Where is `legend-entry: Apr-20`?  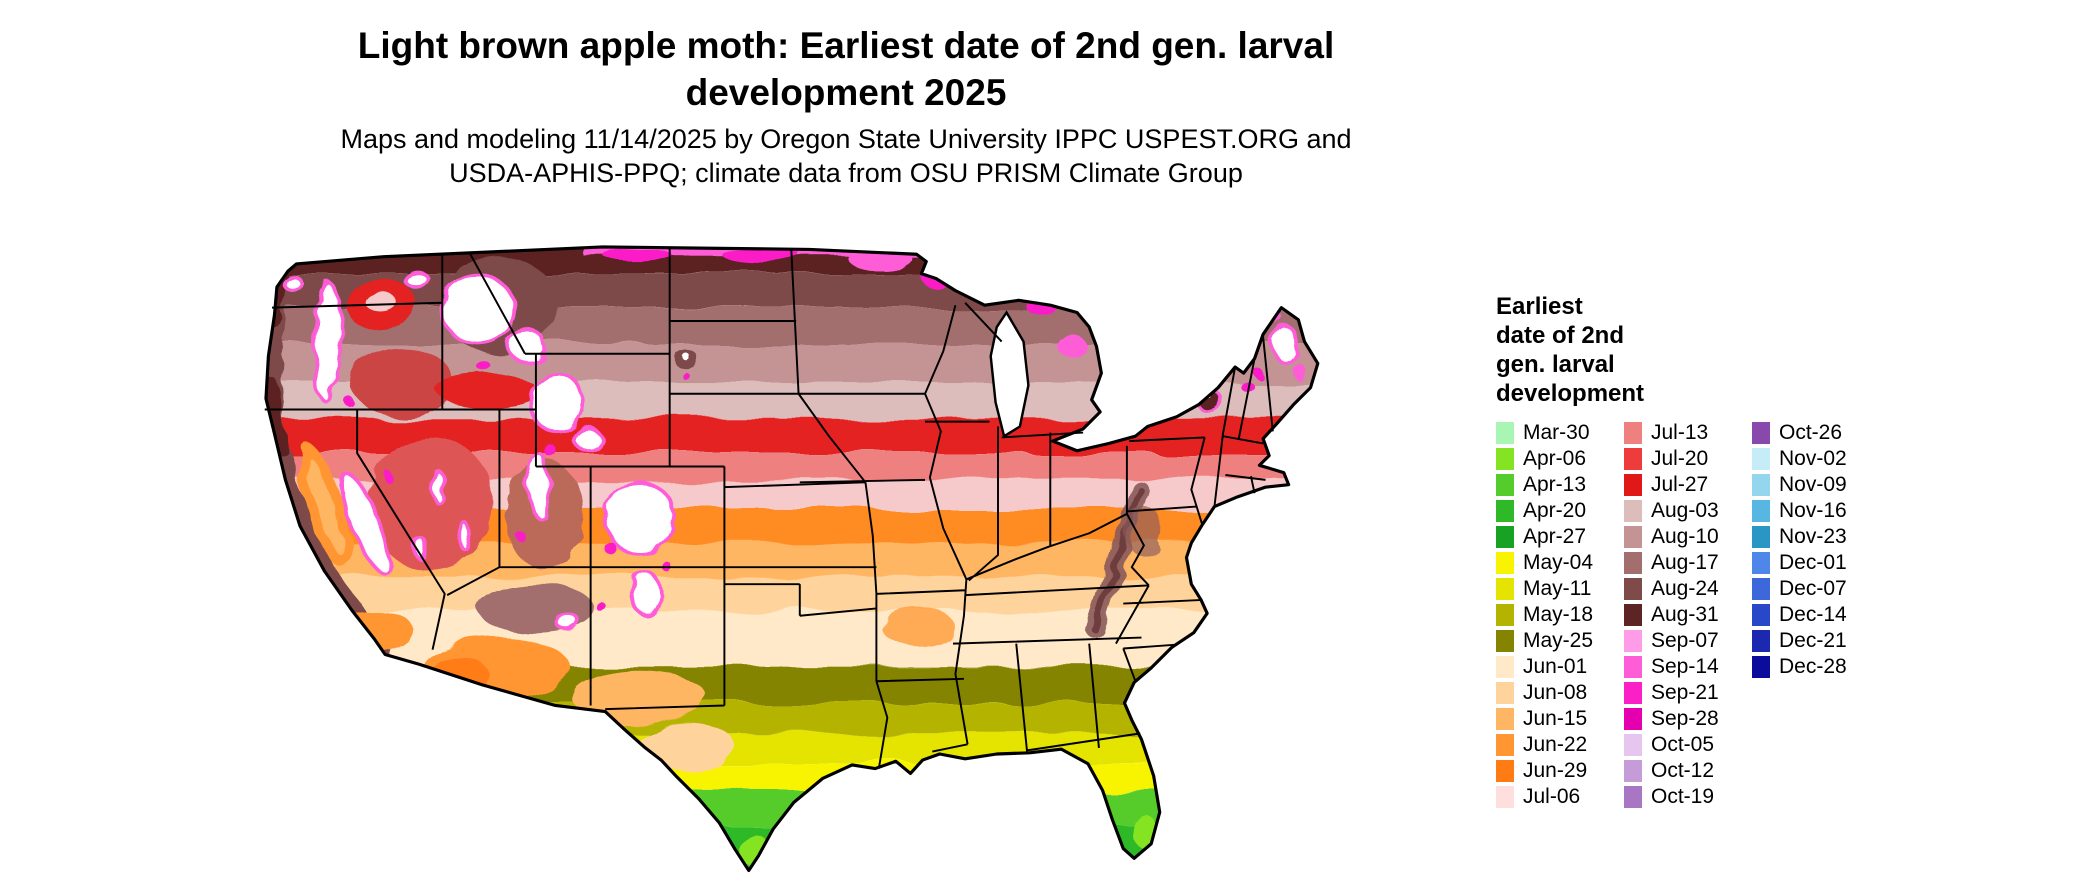 legend-entry: Apr-20 is located at coordinates (1553, 511).